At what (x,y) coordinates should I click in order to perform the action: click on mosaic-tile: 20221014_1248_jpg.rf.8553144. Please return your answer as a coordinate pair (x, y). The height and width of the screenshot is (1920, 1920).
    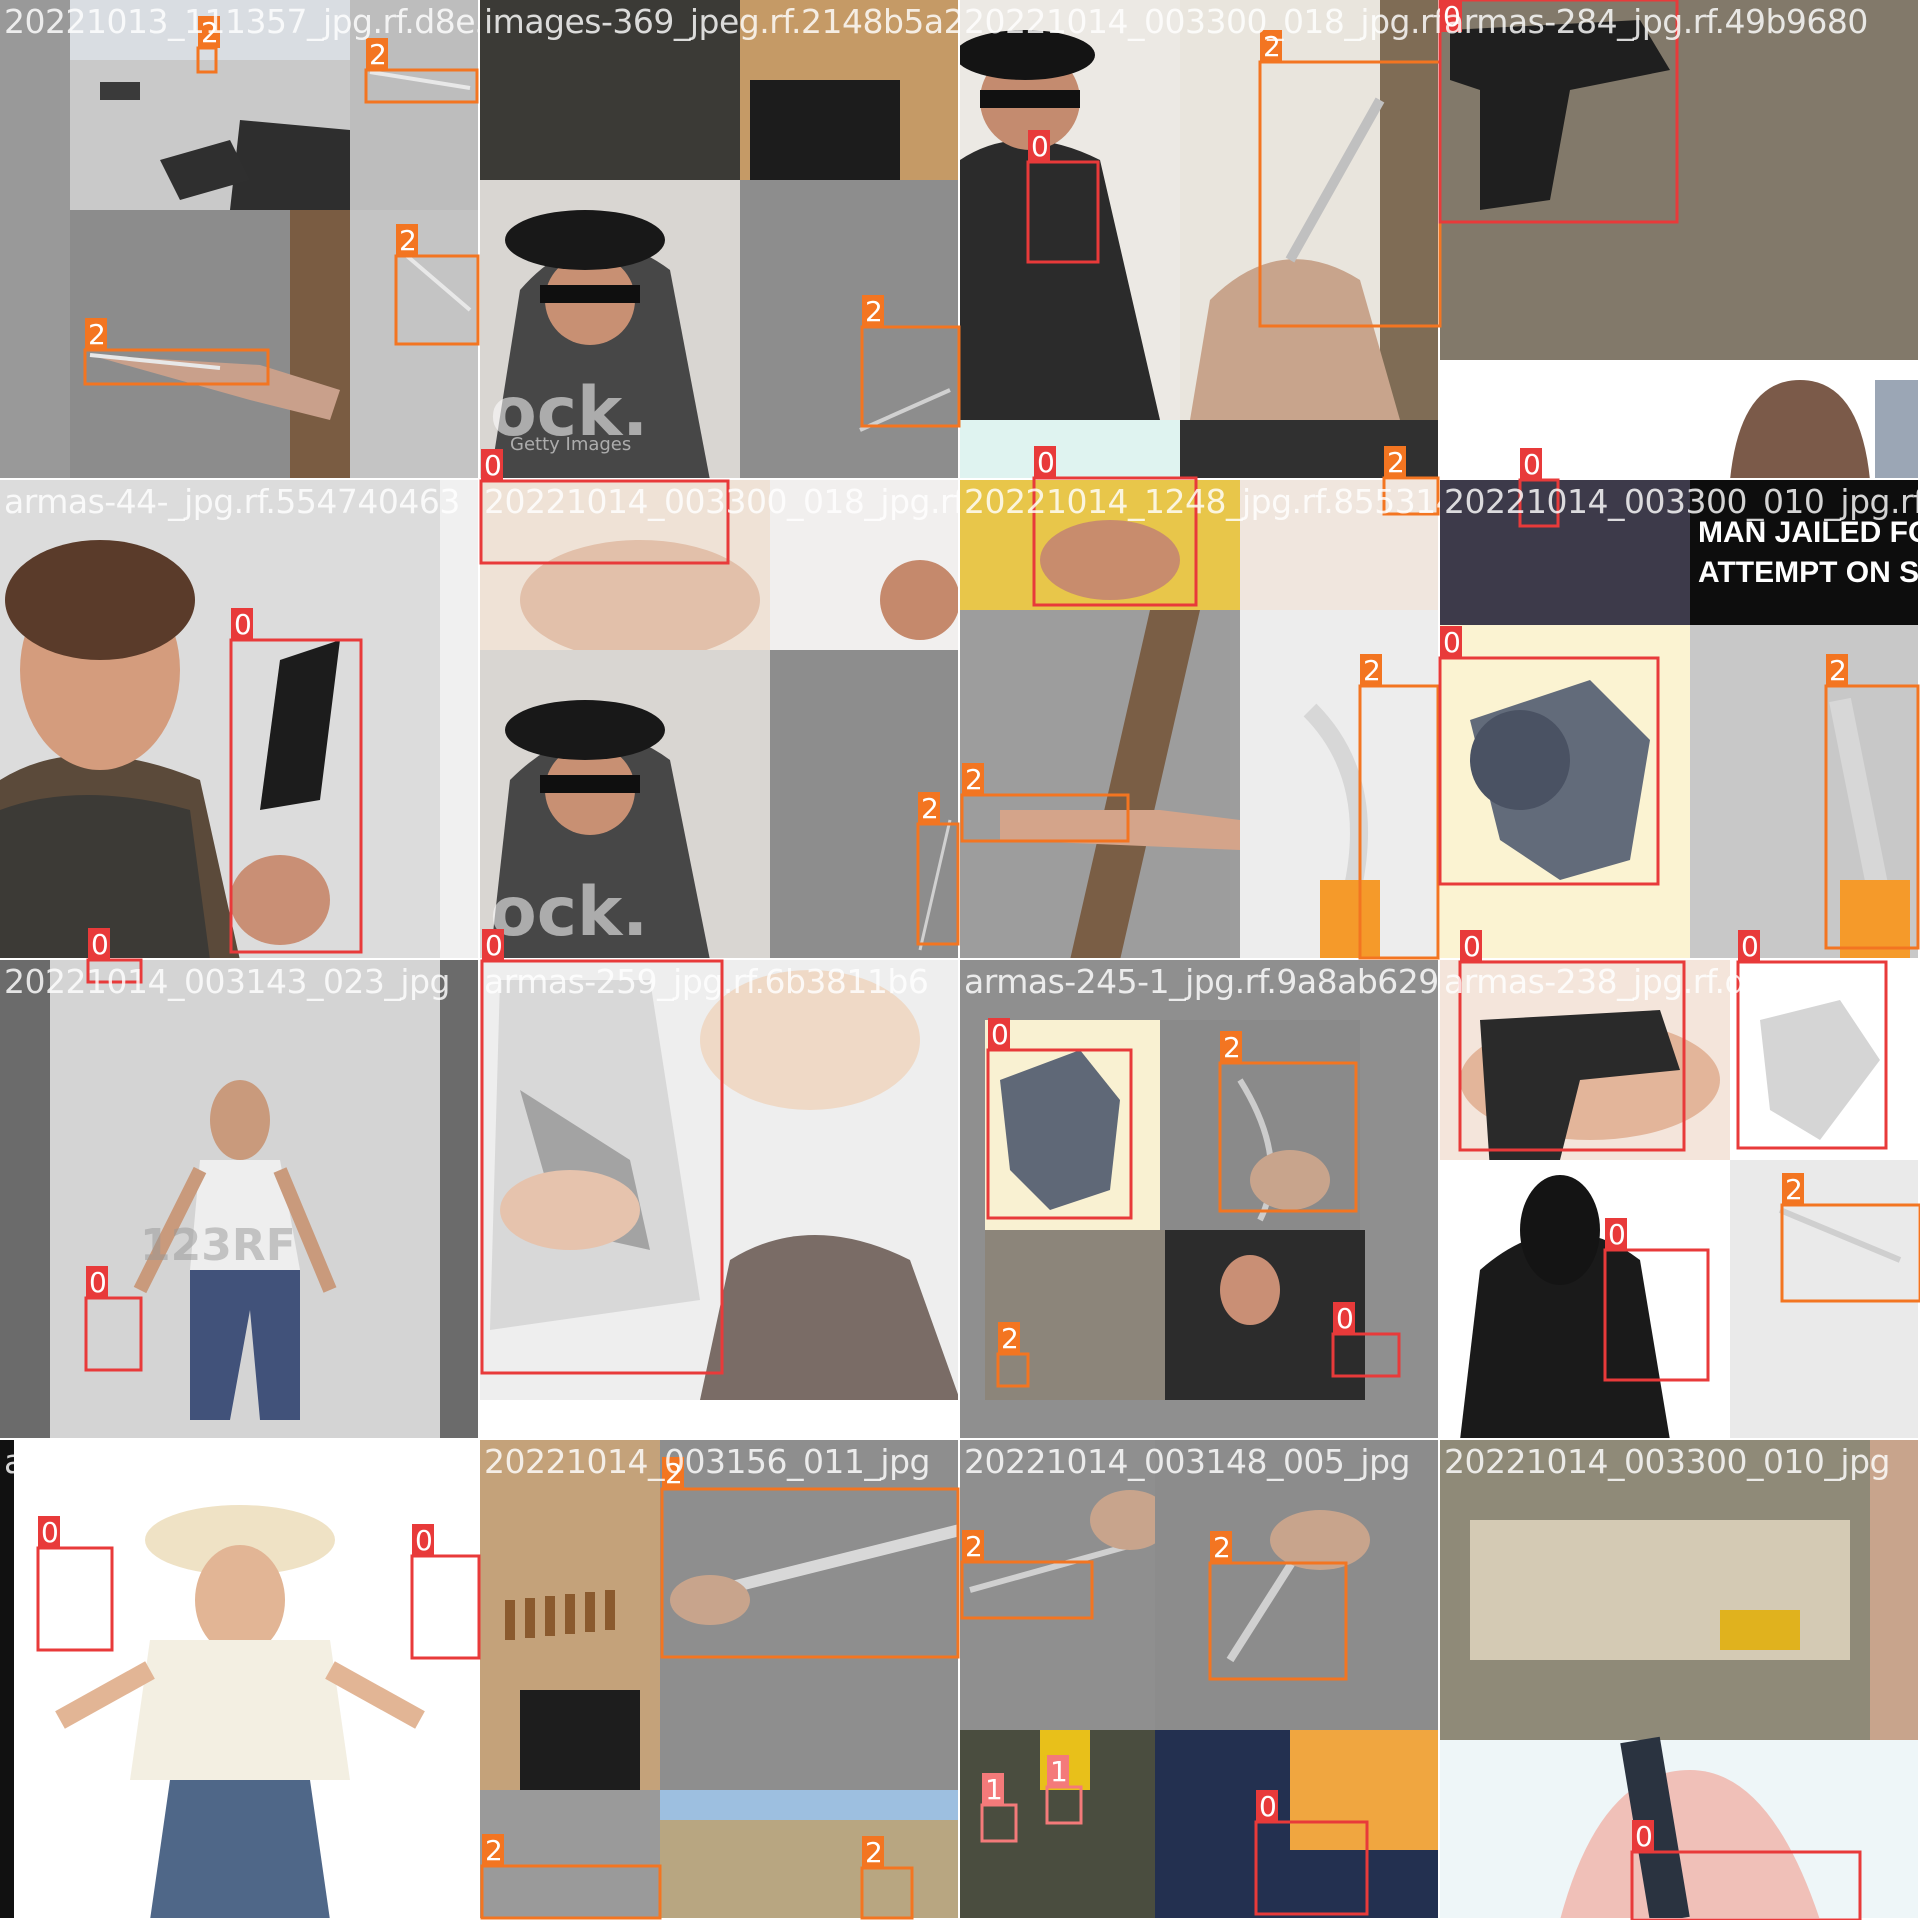
    Looking at the image, I should click on (1200, 720).